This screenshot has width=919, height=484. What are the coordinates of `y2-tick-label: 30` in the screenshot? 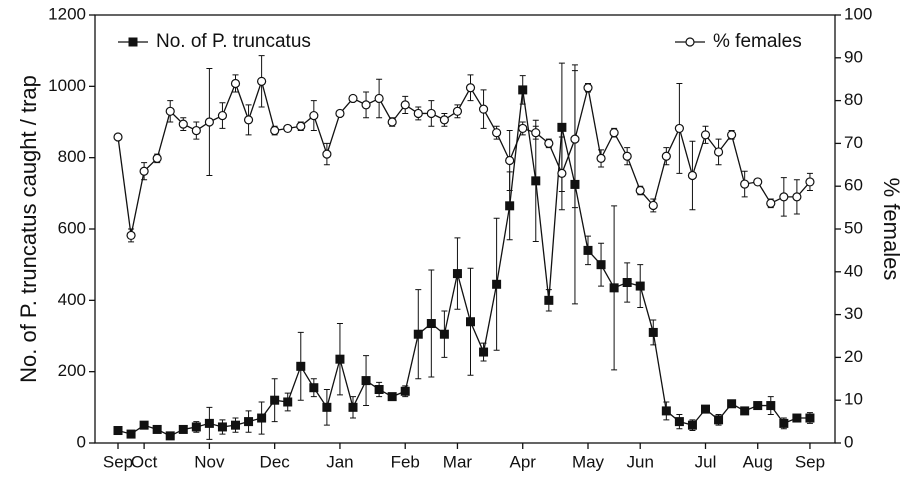 It's located at (853, 313).